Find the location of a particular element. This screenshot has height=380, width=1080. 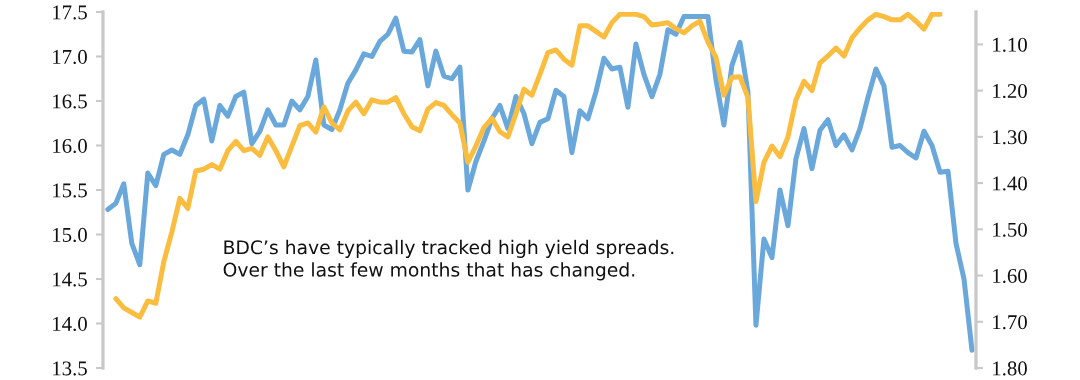

y2-tick-label: 1.80 is located at coordinates (1010, 368).